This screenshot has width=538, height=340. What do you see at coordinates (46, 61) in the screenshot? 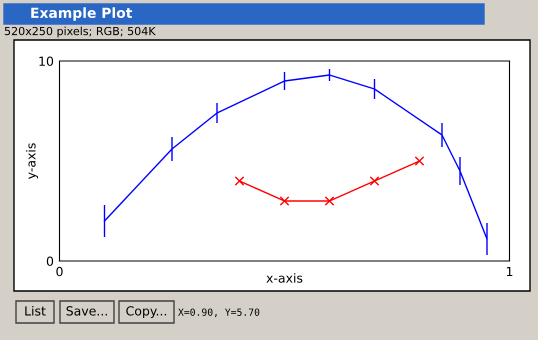
I see `y-tick-label: 10` at bounding box center [46, 61].